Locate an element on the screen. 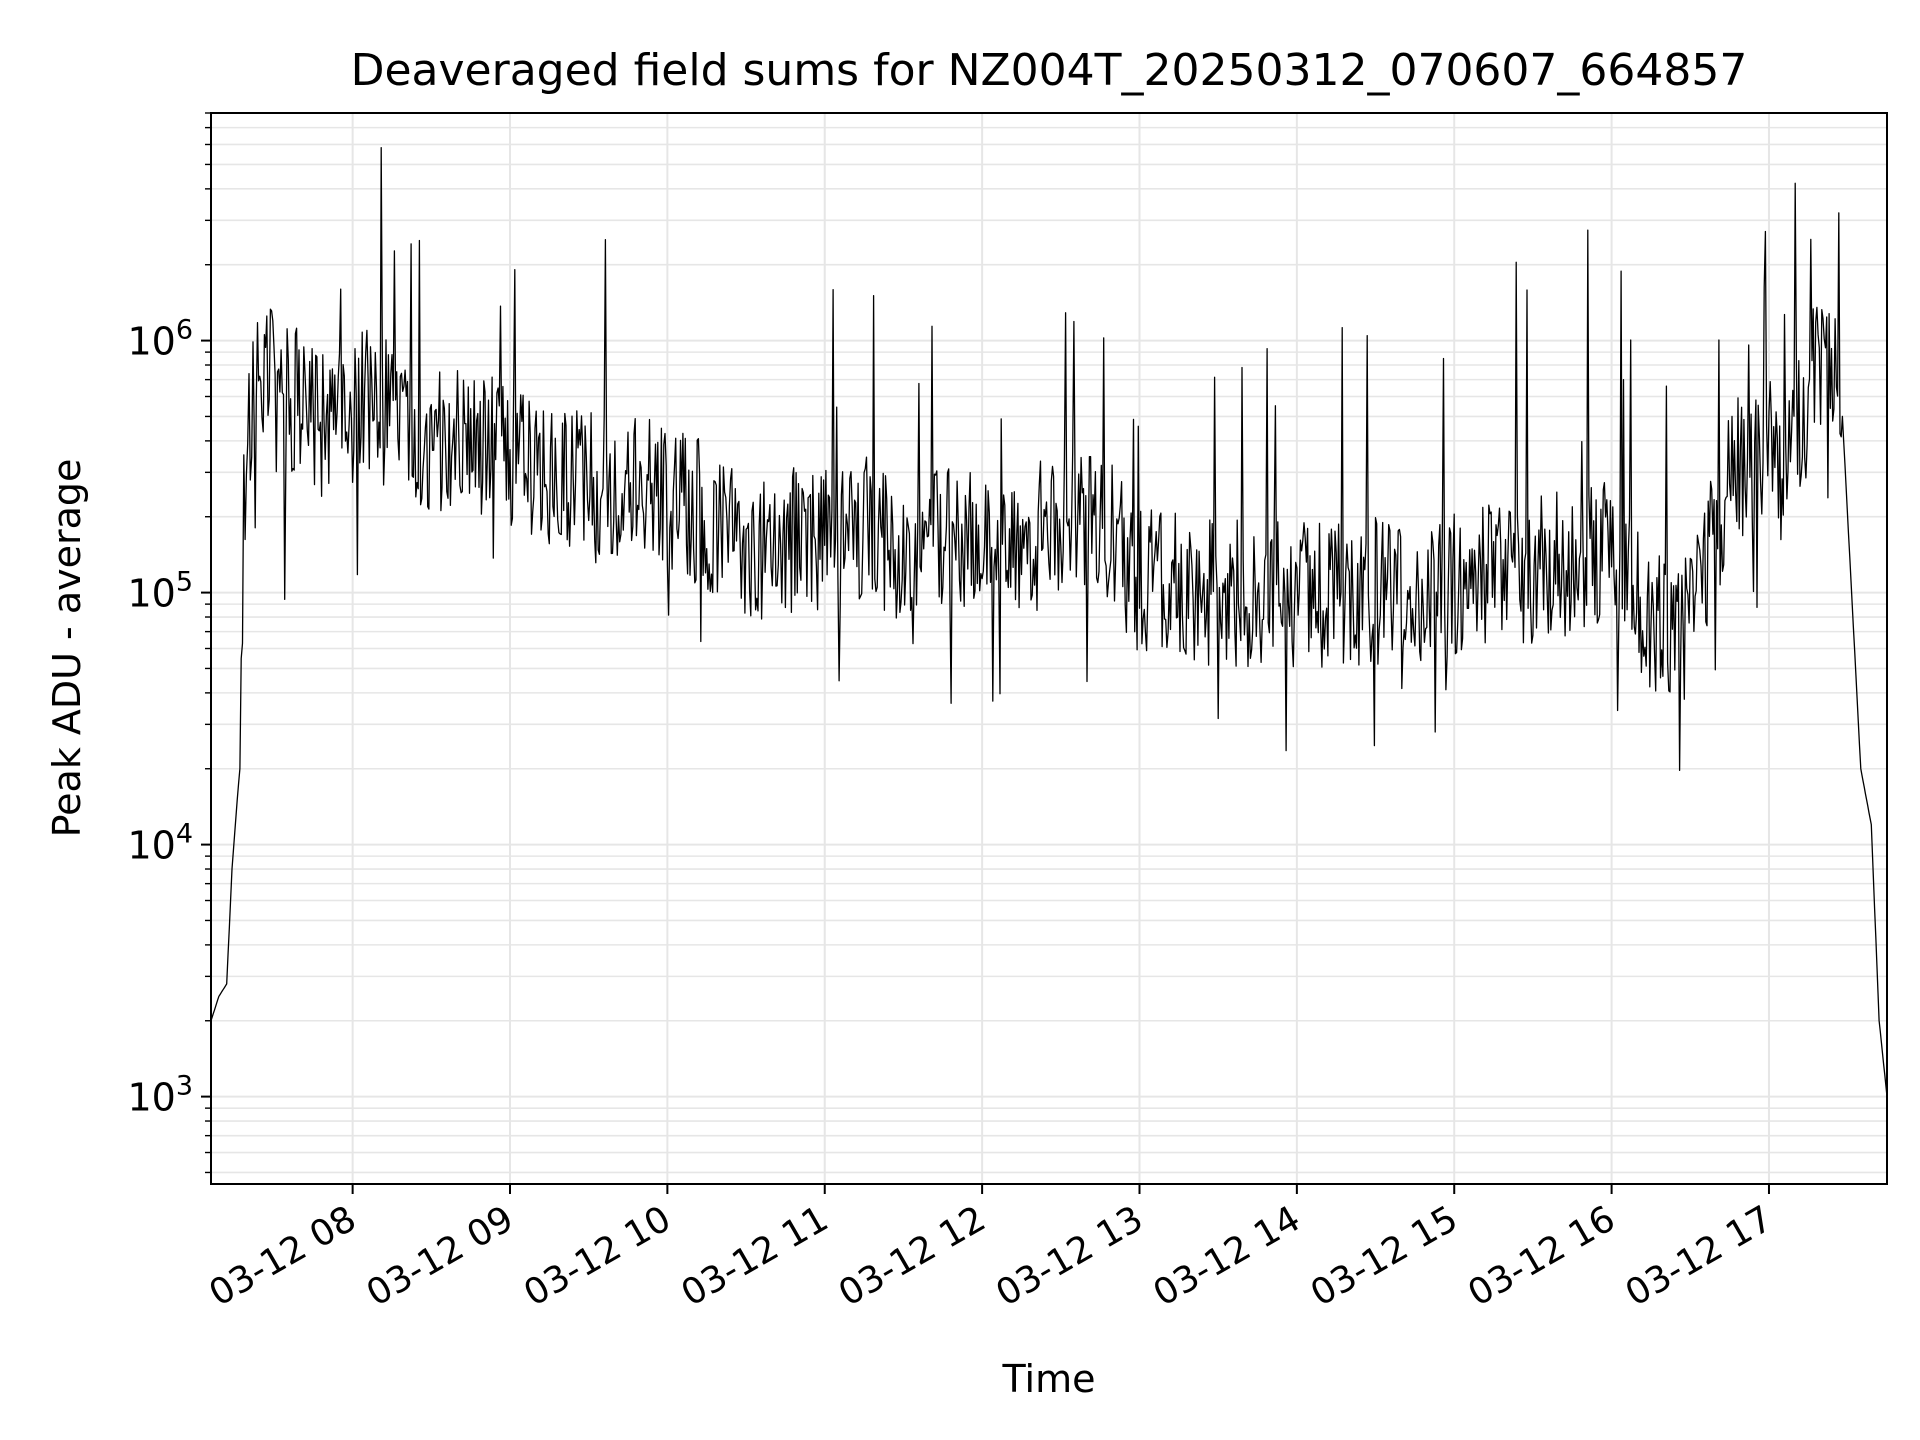 The image size is (1920, 1440). y-axis-label: Peak ADU - average is located at coordinates (67, 648).